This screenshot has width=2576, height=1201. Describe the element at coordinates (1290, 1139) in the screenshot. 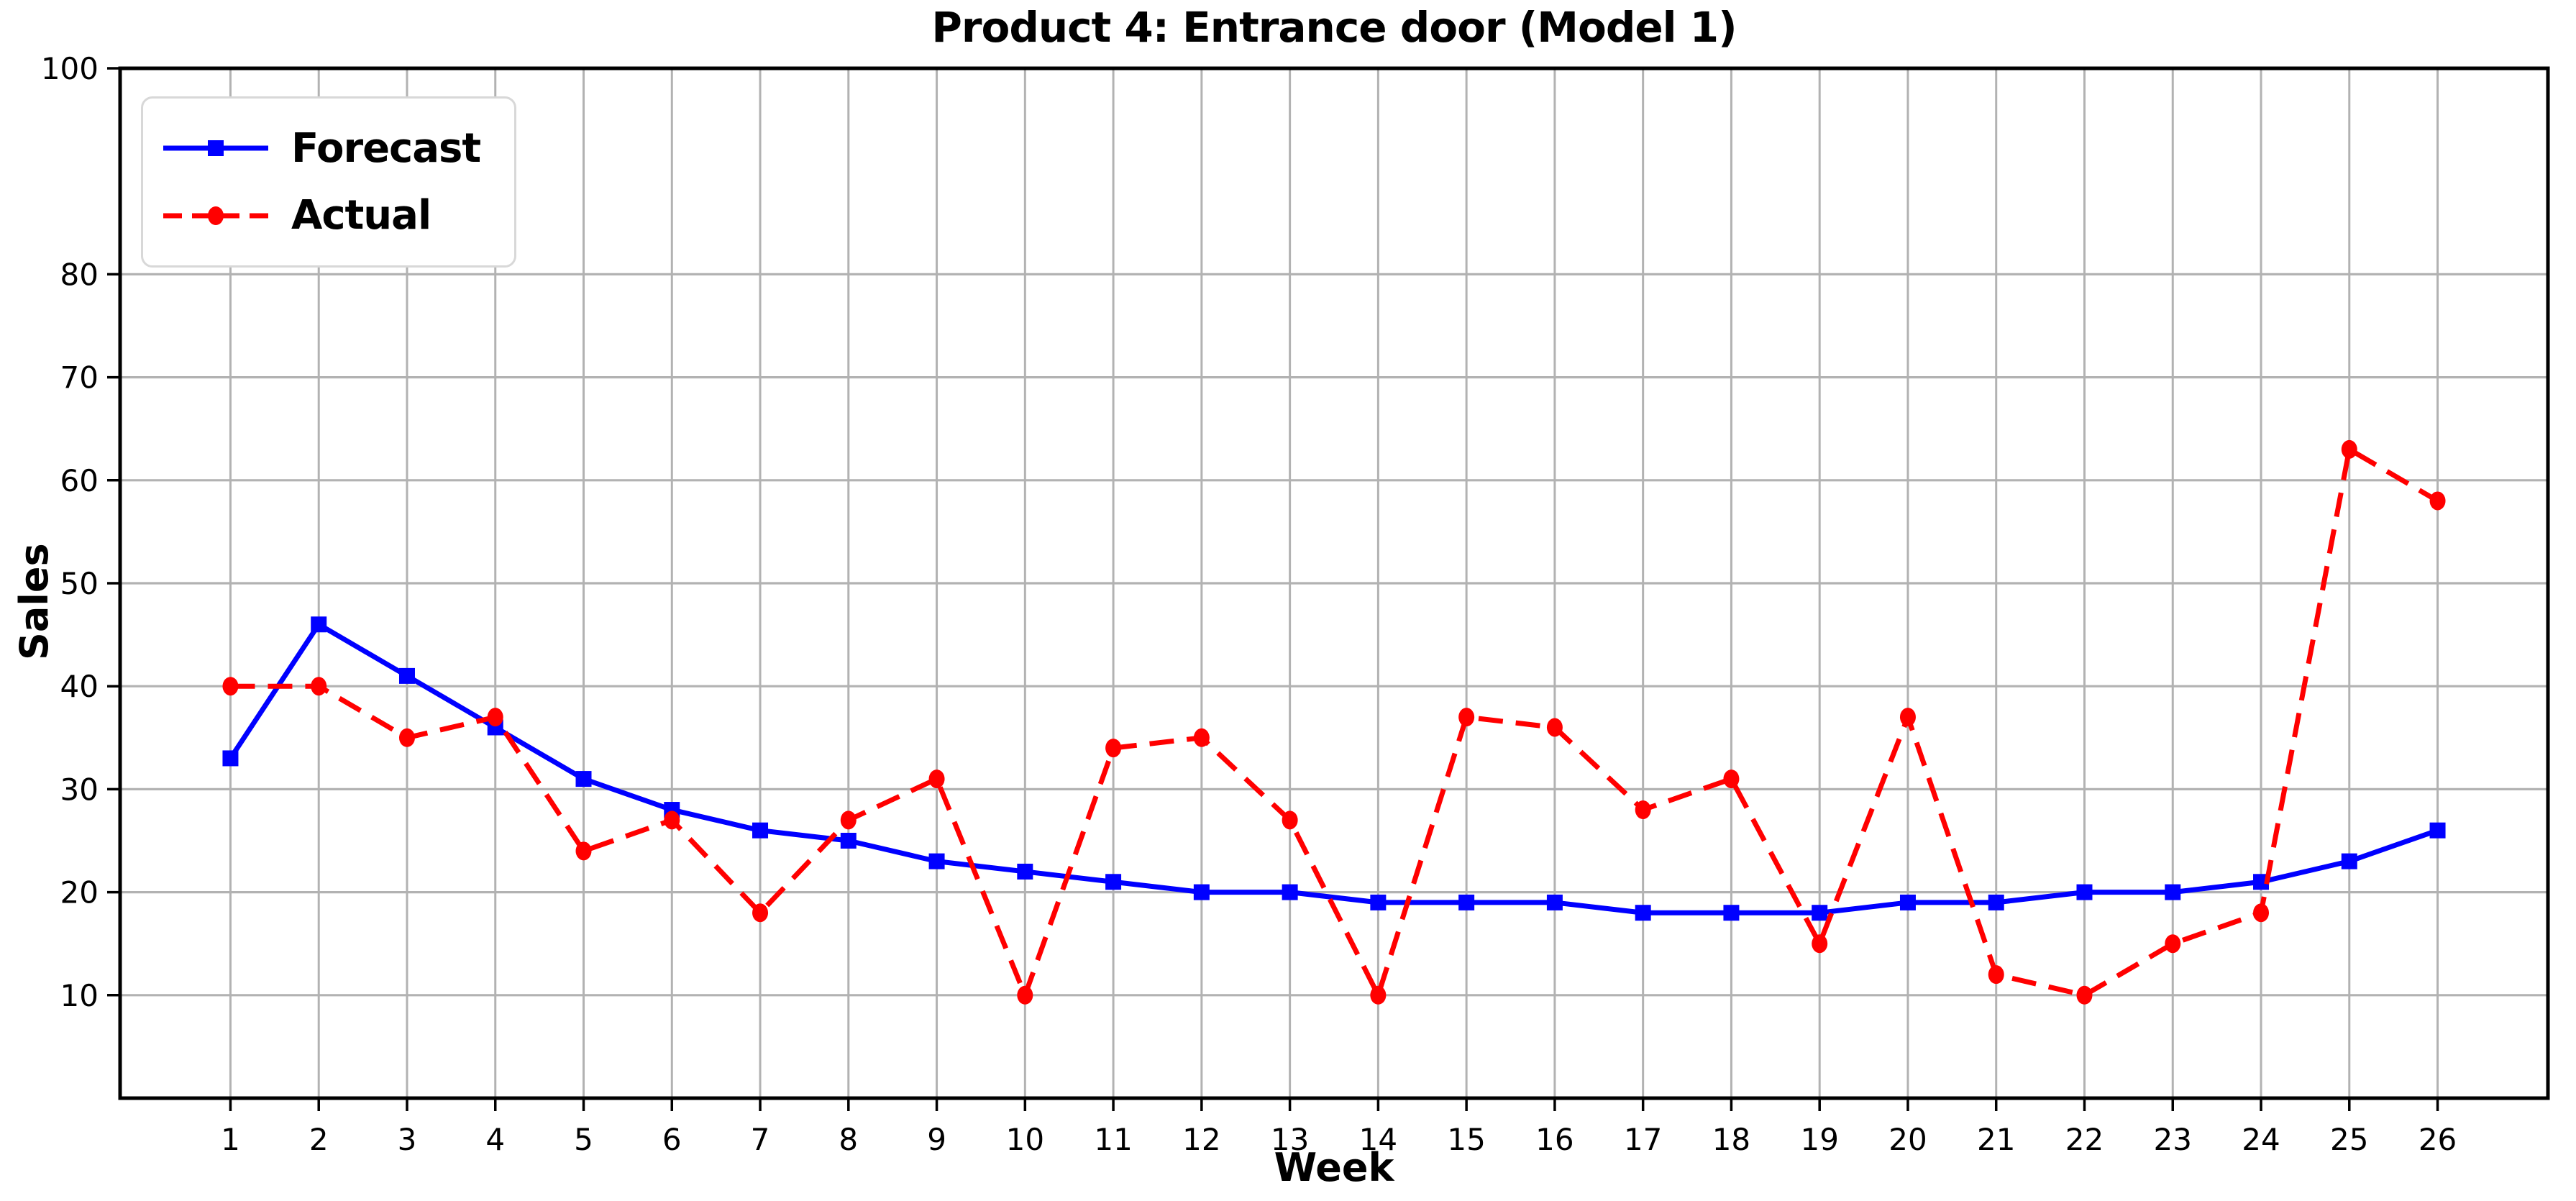

I see `x-tick-label: 13` at that location.